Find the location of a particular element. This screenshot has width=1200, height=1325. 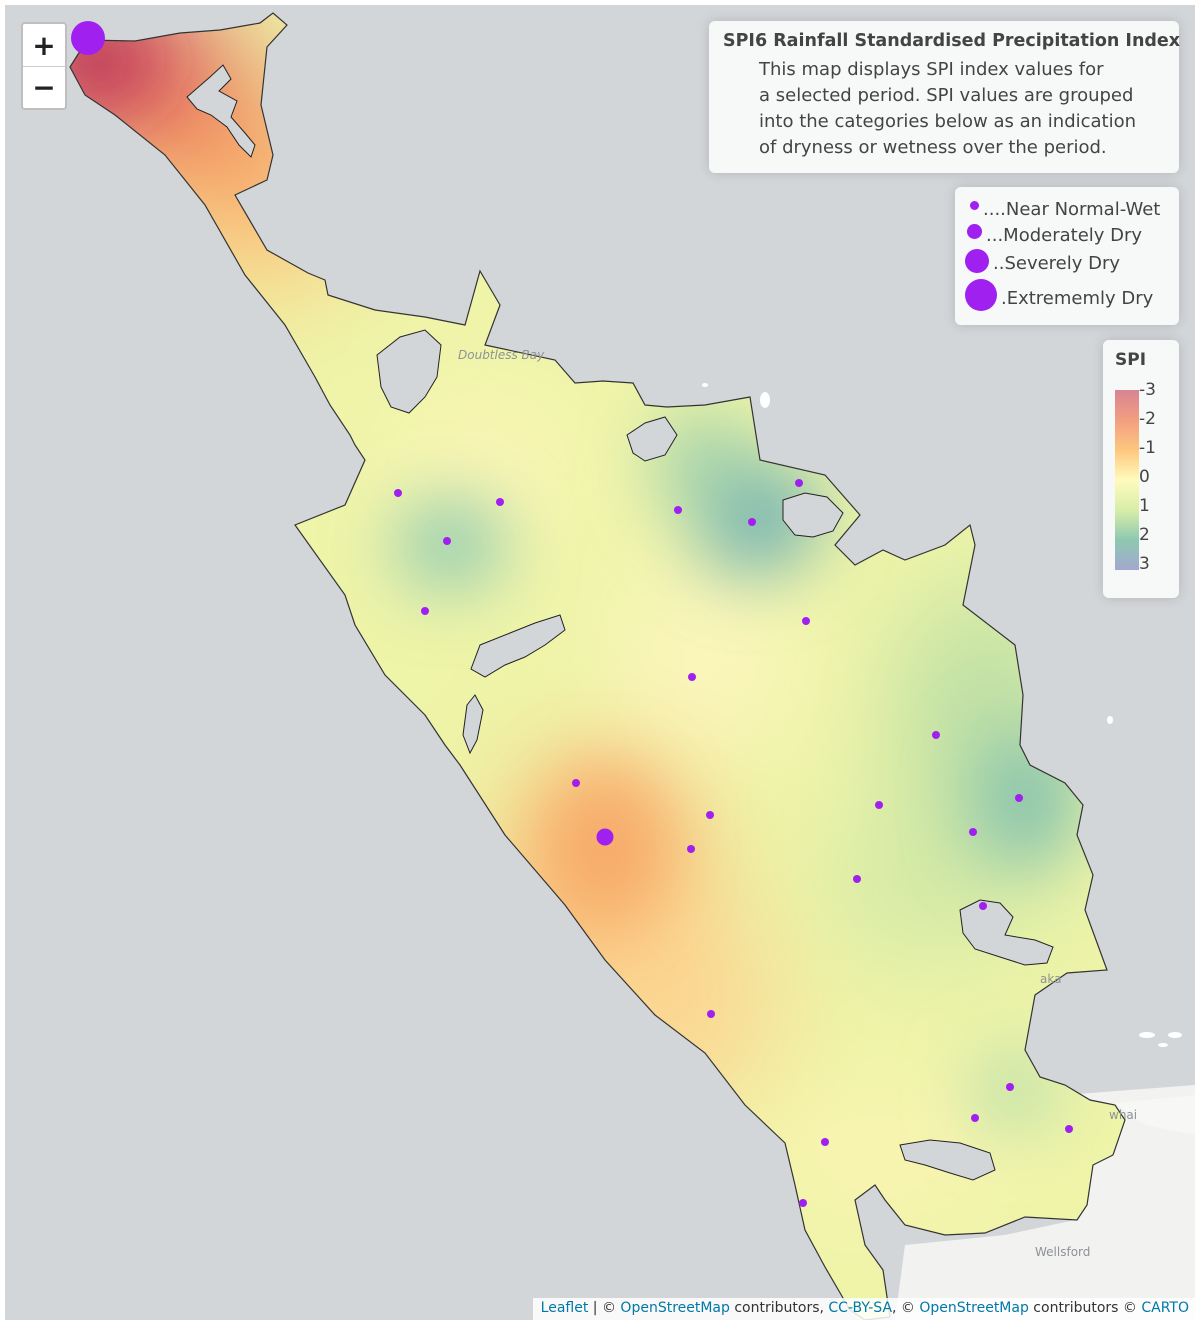

attribution-text: | © is located at coordinates (604, 1308).